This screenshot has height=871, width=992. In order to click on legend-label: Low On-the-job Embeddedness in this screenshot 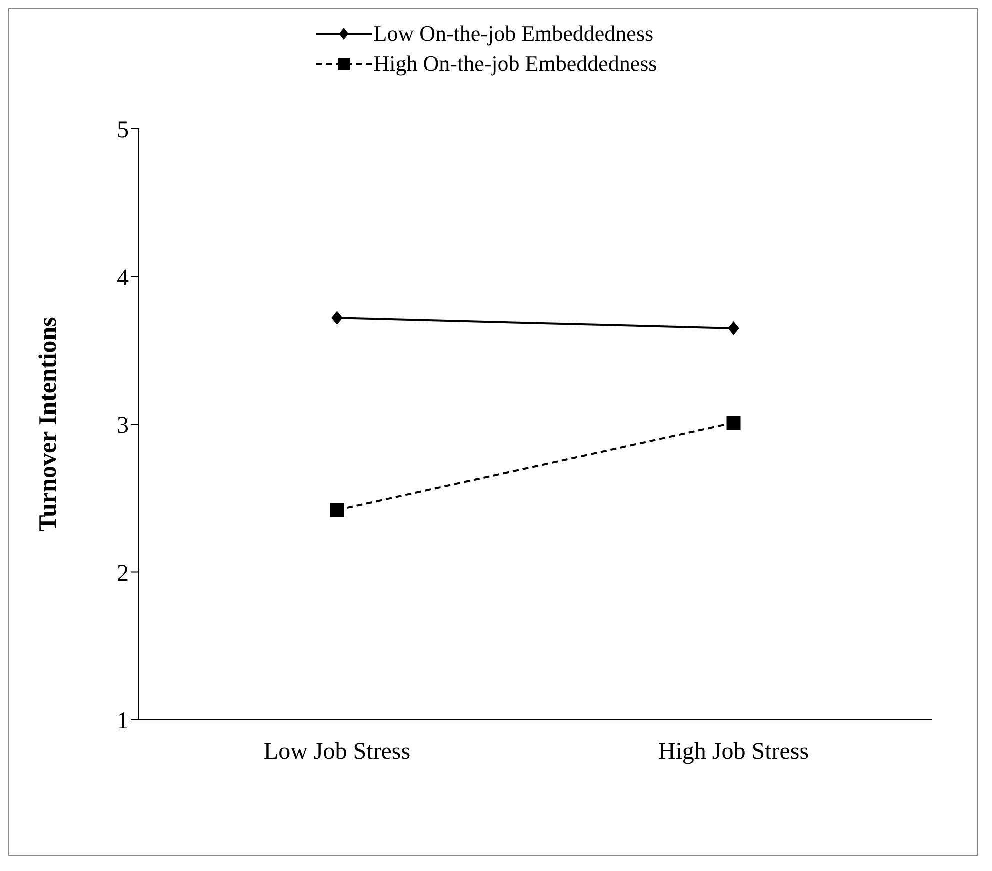, I will do `click(514, 34)`.